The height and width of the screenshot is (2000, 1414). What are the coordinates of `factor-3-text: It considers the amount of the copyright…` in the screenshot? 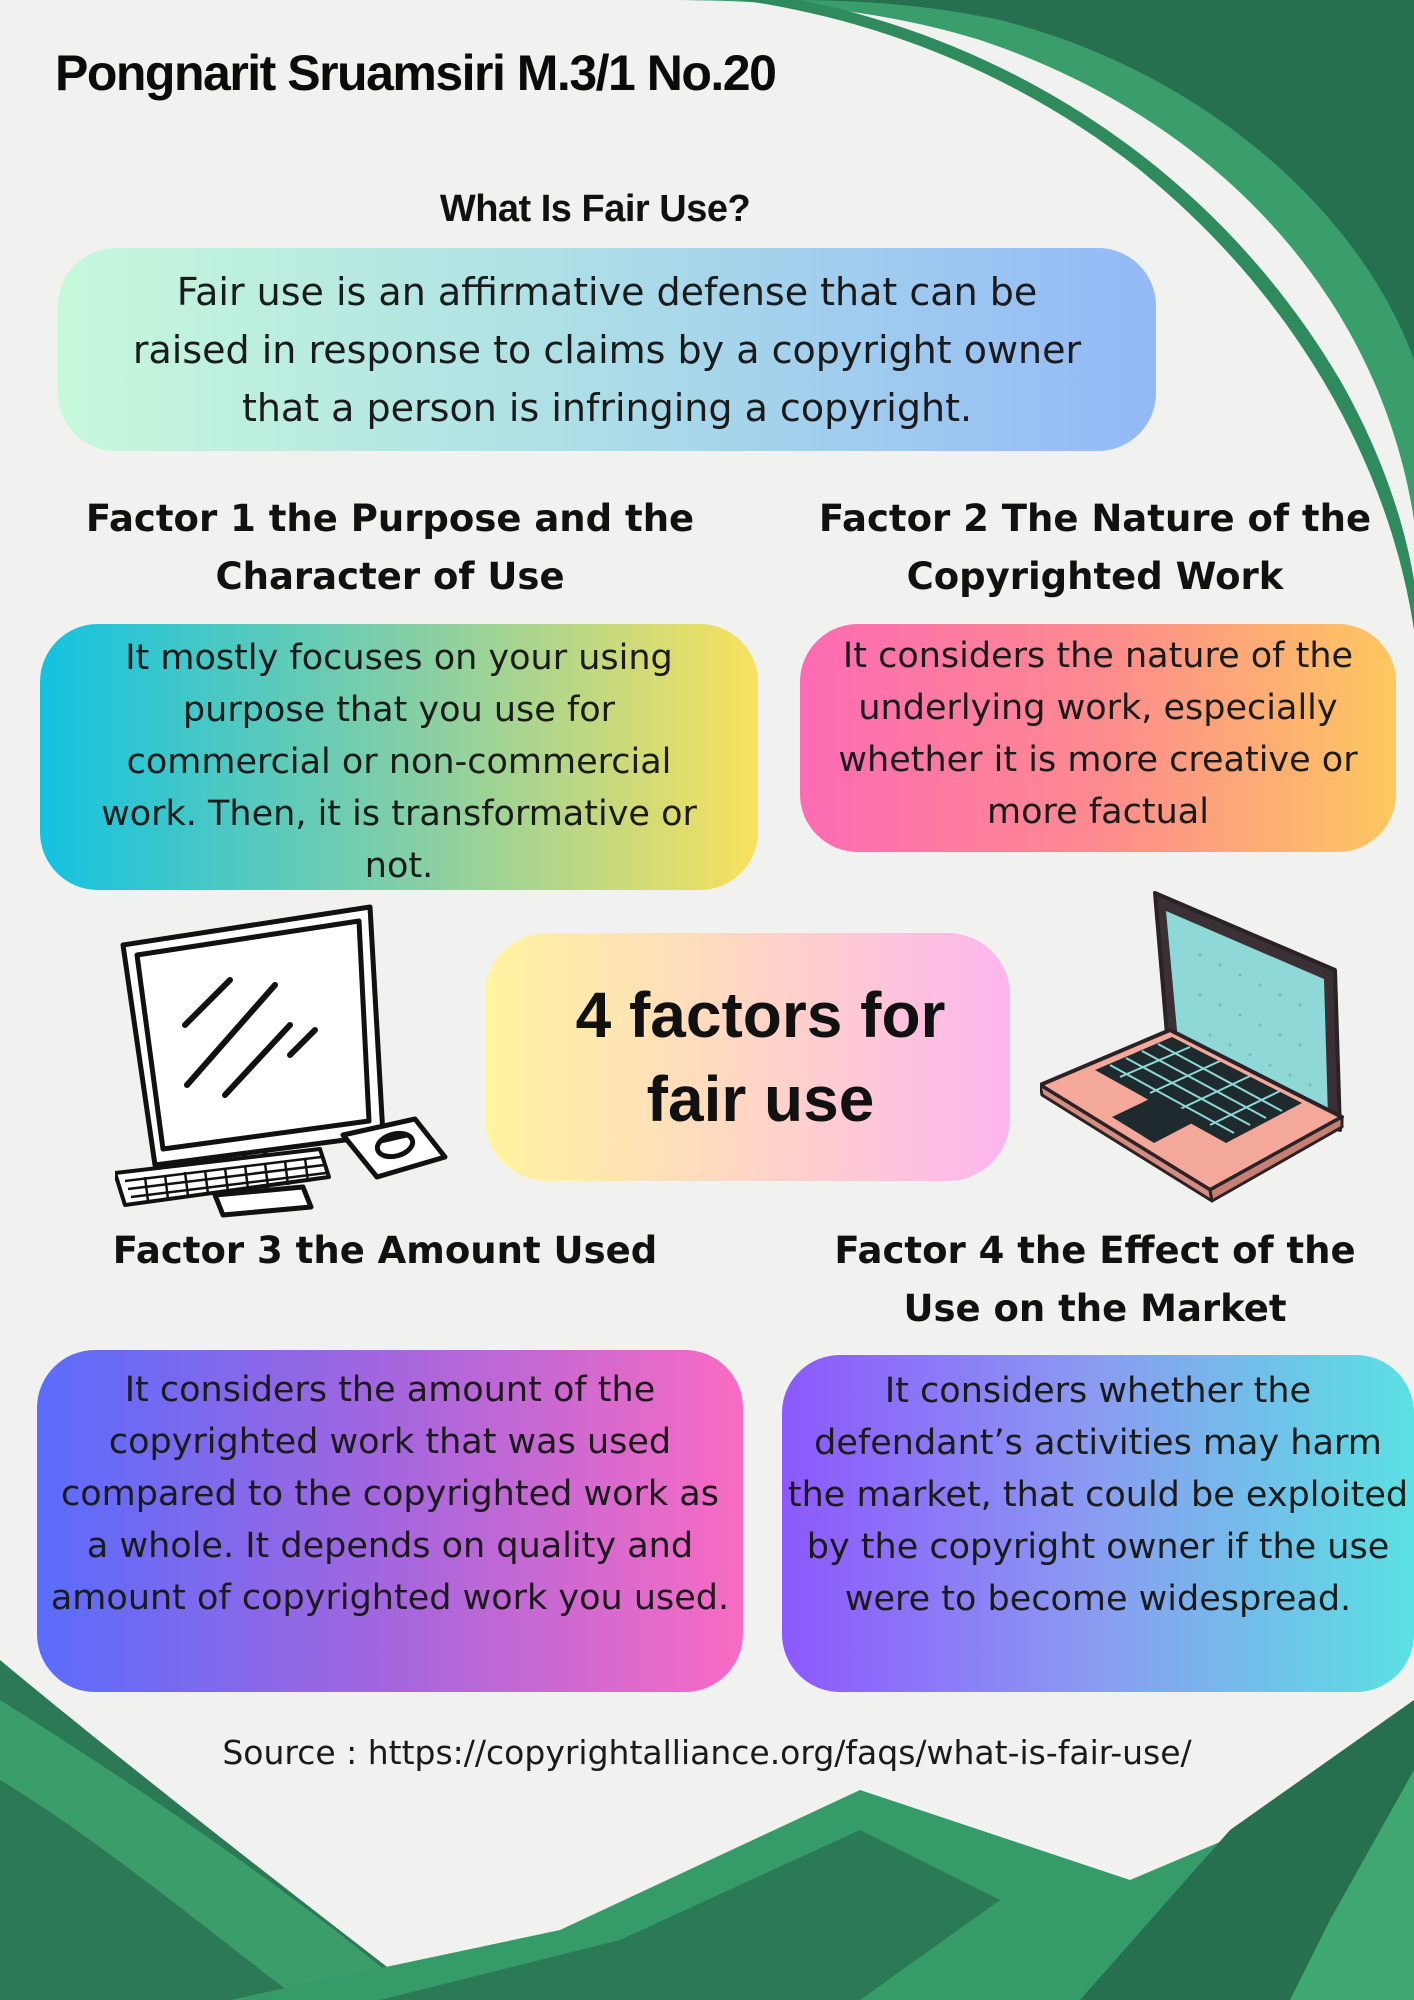 It's located at (390, 1494).